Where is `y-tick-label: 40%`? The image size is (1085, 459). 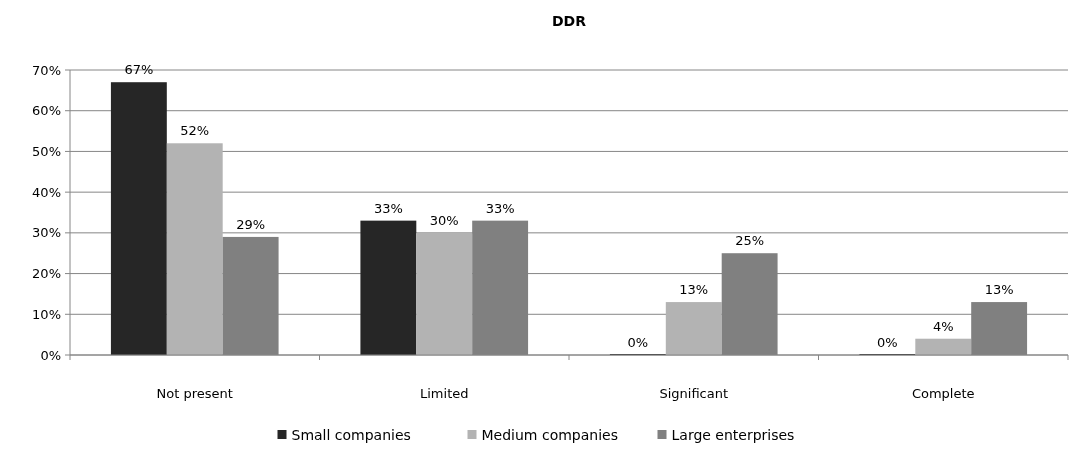
y-tick-label: 40% is located at coordinates (46, 192).